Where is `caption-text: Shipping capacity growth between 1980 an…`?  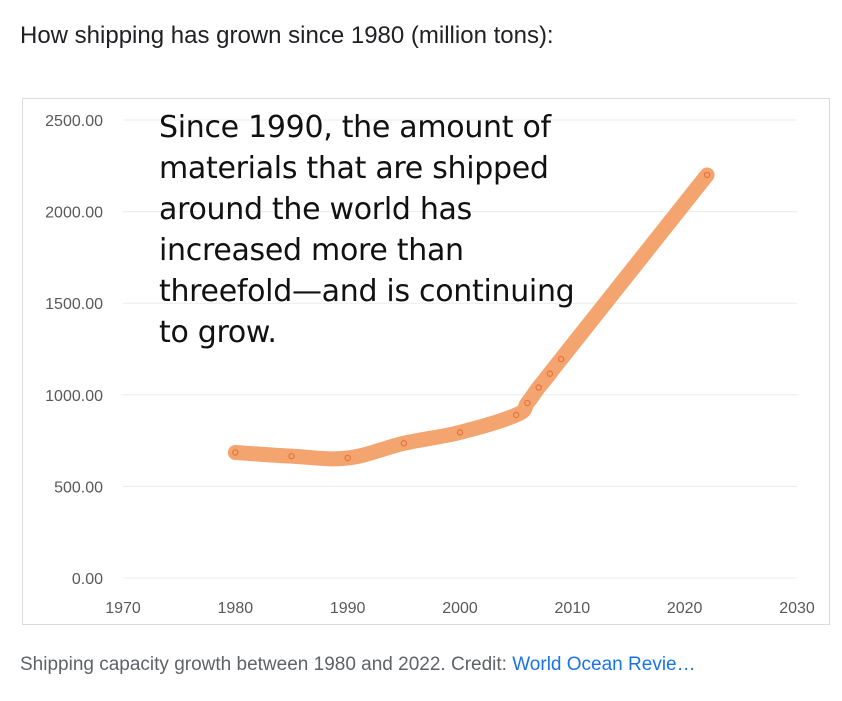 caption-text: Shipping capacity growth between 1980 an… is located at coordinates (266, 664).